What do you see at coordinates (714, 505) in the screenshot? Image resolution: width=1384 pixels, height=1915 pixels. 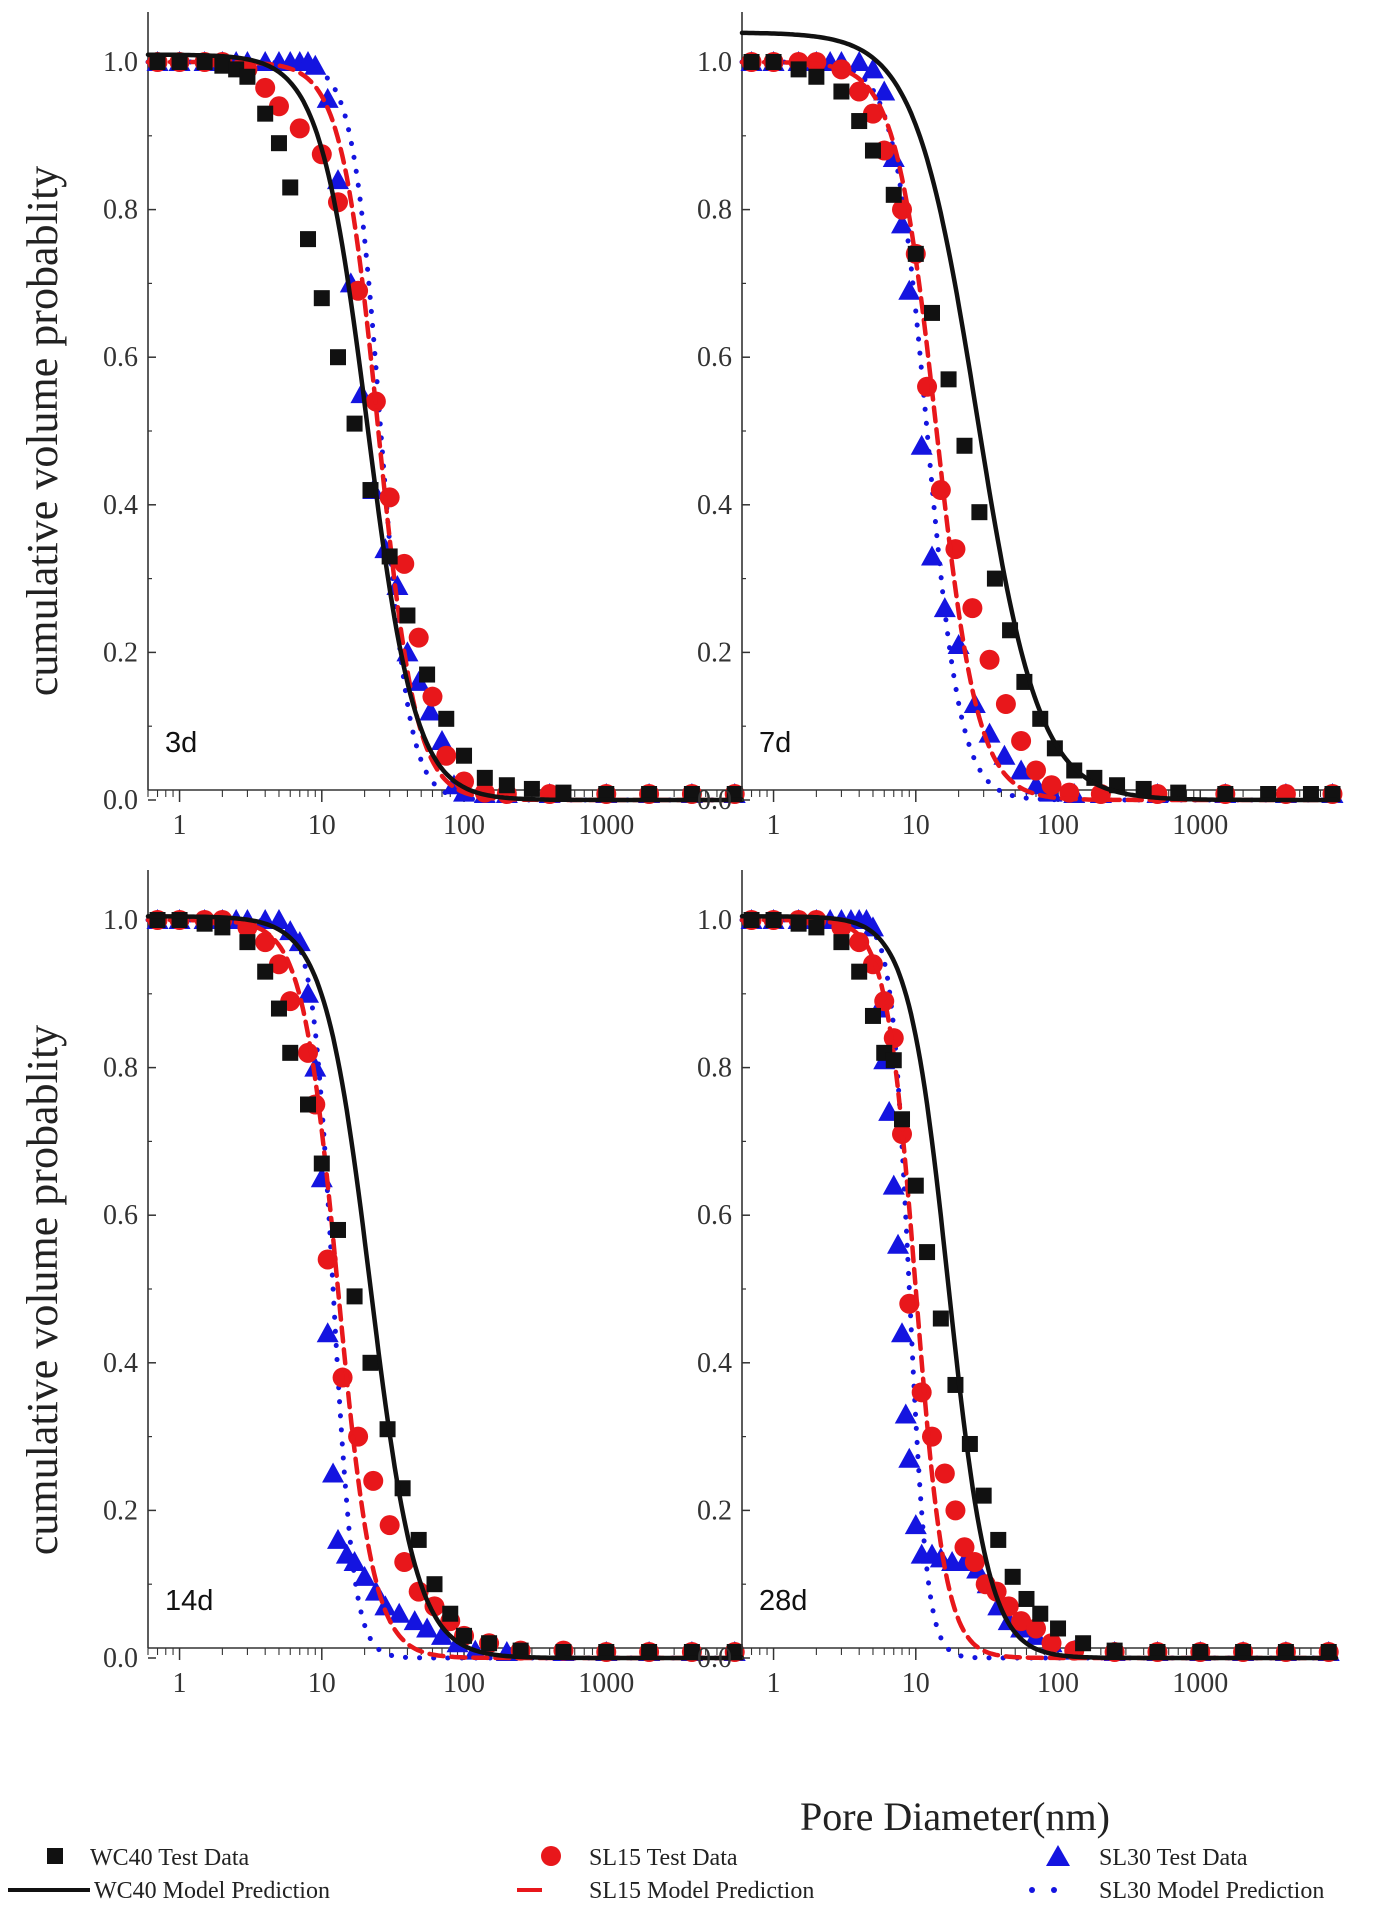 I see `y-tick-label: 0.4` at bounding box center [714, 505].